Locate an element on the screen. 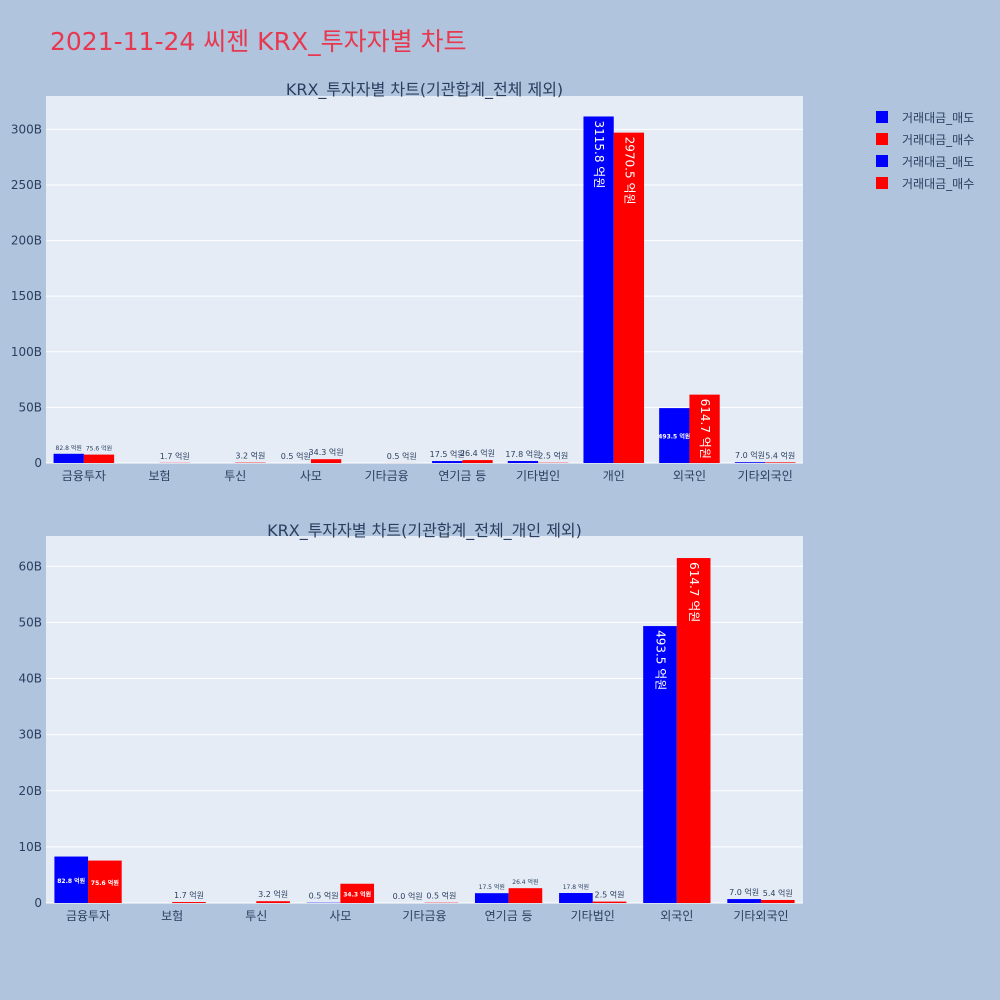 The image size is (1000, 1000). y-tick-label: 150B is located at coordinates (26, 296).